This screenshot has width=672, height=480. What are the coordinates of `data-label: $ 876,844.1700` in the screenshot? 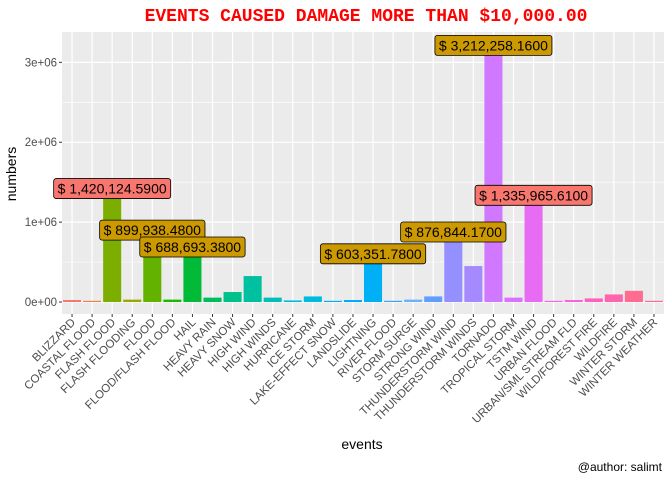 It's located at (453, 232).